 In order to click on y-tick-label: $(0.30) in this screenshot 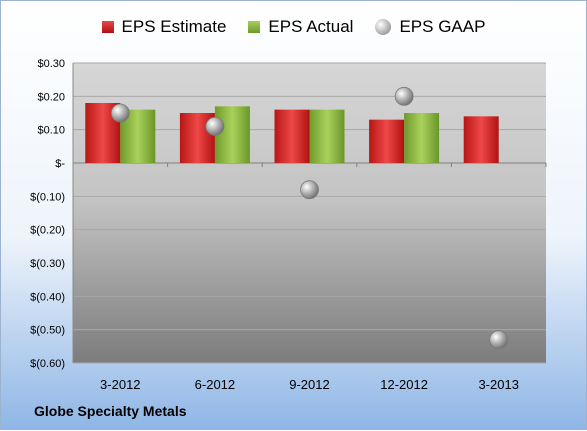, I will do `click(47, 264)`.